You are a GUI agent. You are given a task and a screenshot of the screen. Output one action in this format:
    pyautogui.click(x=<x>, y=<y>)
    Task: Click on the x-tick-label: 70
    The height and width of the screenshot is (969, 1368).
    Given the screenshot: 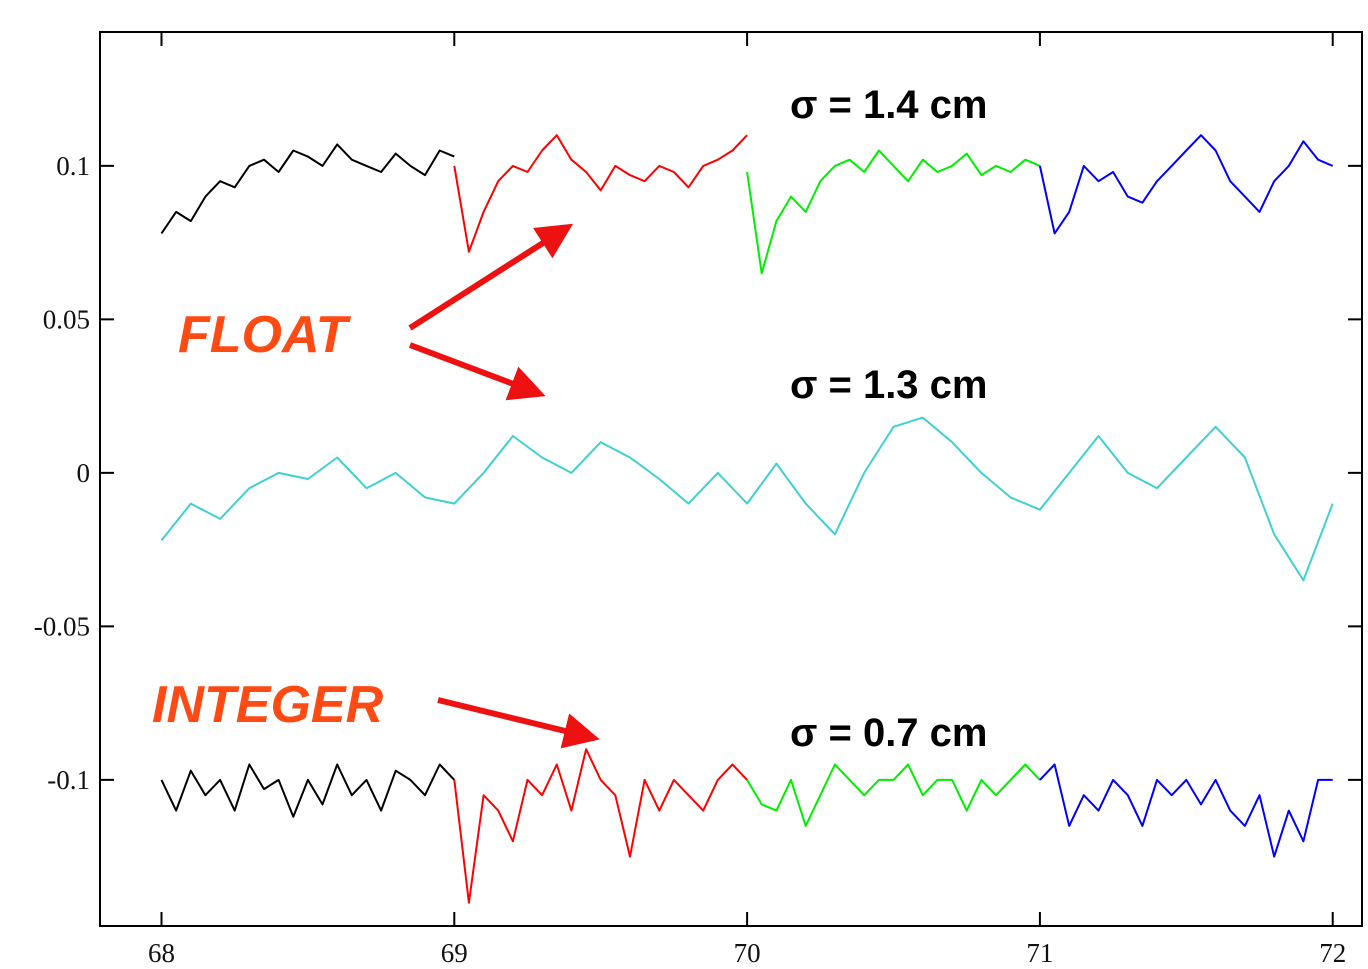 What is the action you would take?
    pyautogui.click(x=747, y=953)
    